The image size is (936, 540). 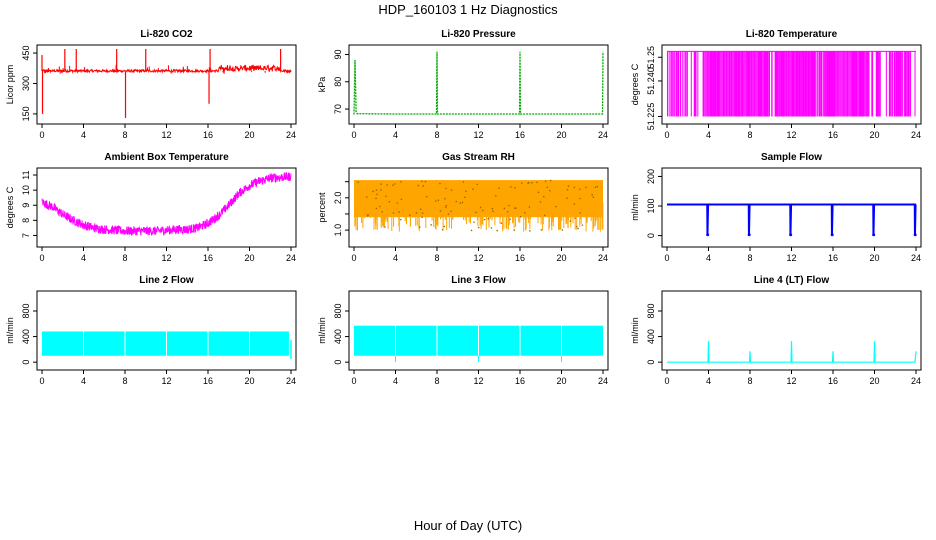 I want to click on sample-flow-line, so click(x=792, y=219).